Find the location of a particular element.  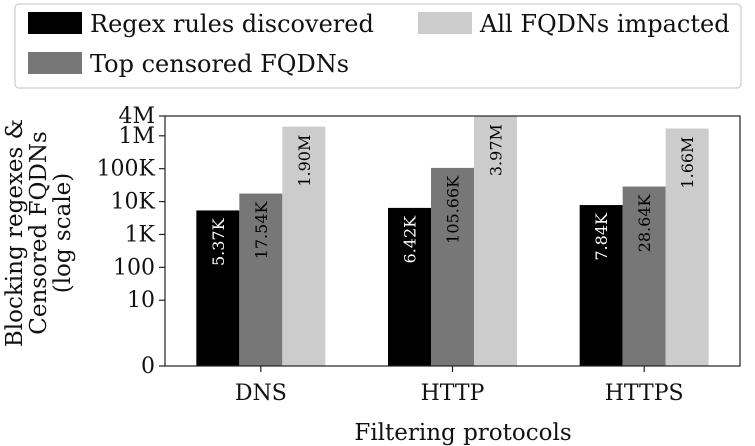

y-tick-label: 1M is located at coordinates (136, 136).